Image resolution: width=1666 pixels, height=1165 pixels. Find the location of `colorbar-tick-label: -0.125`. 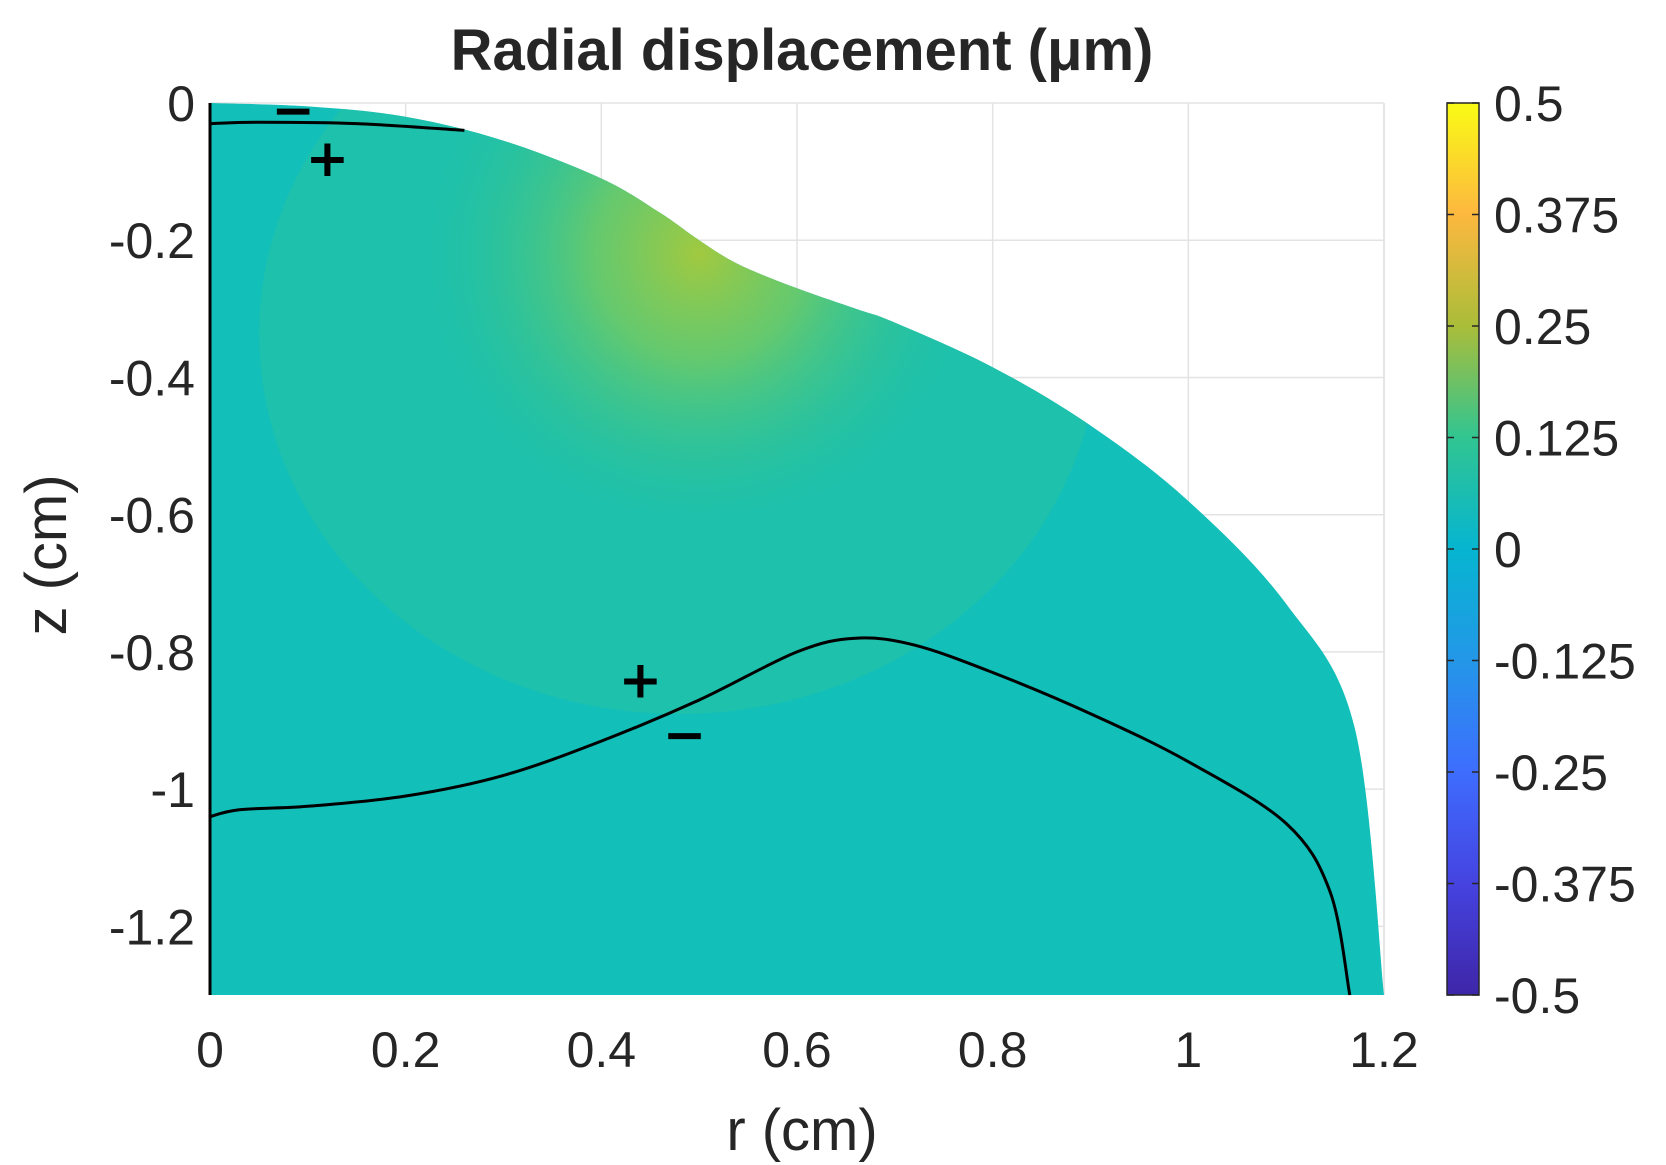

colorbar-tick-label: -0.125 is located at coordinates (1565, 662).